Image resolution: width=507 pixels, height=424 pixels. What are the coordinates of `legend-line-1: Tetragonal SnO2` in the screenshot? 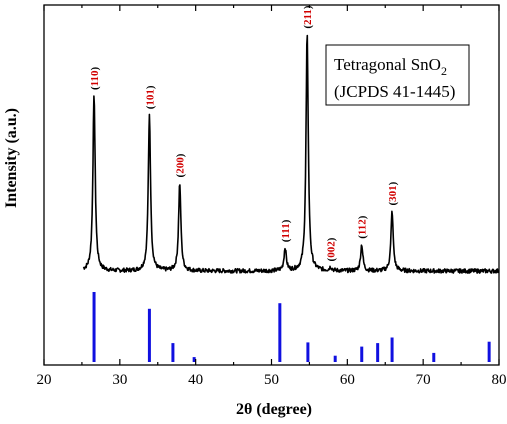 It's located at (390, 66).